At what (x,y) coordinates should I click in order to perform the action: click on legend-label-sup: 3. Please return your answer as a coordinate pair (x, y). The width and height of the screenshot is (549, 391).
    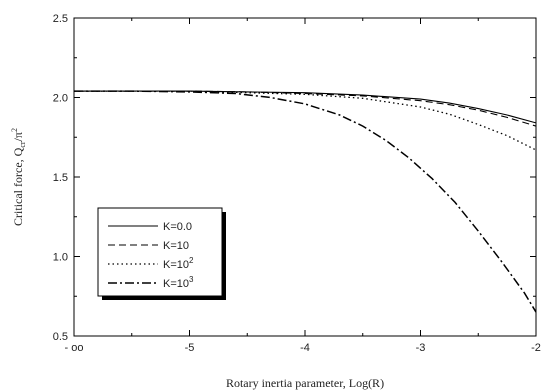
    Looking at the image, I should click on (191, 279).